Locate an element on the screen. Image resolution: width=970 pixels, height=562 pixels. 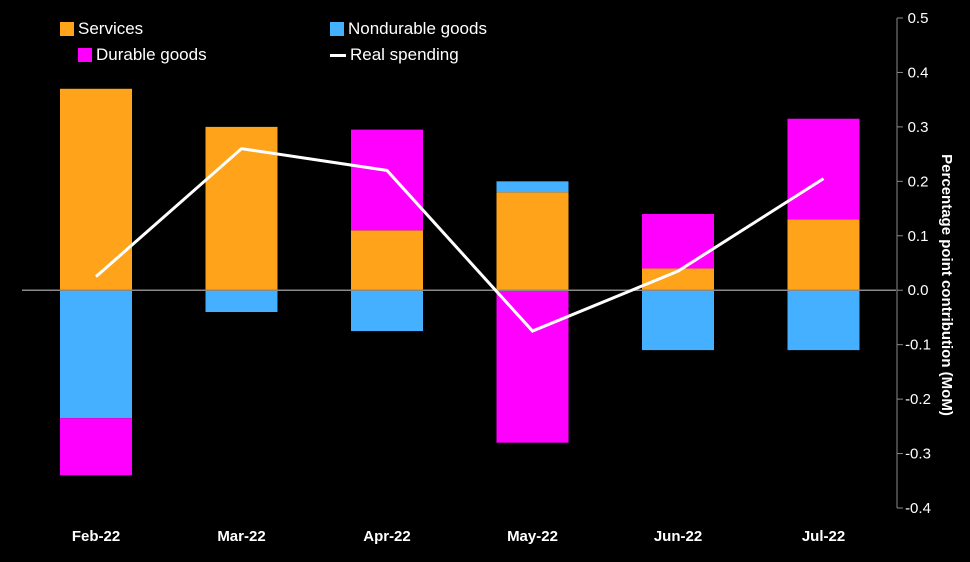
real-spending-swatch is located at coordinates (338, 55).